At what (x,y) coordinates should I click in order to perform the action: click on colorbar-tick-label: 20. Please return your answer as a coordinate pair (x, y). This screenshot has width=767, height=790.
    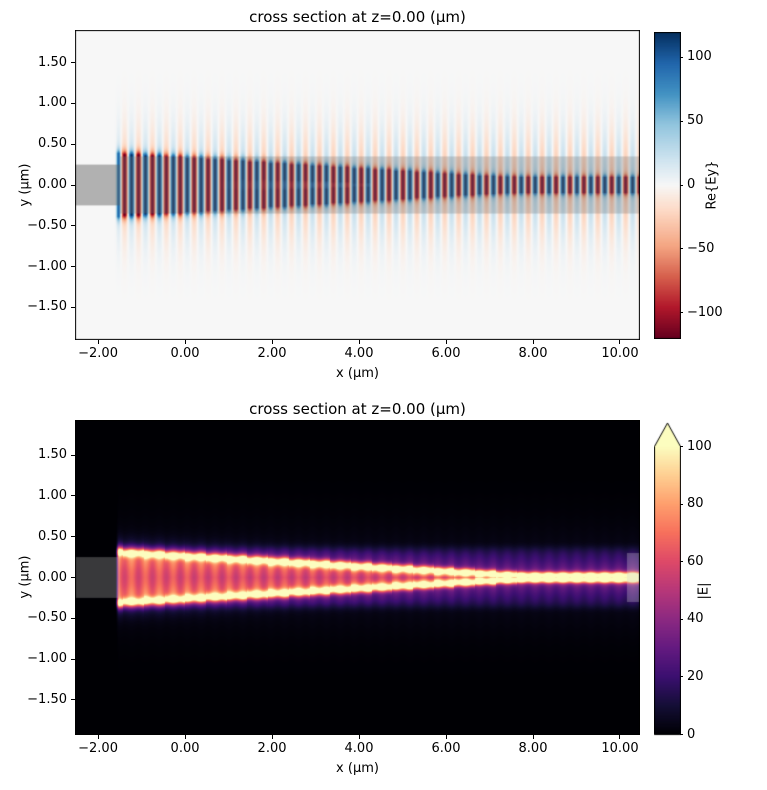
    Looking at the image, I should click on (695, 676).